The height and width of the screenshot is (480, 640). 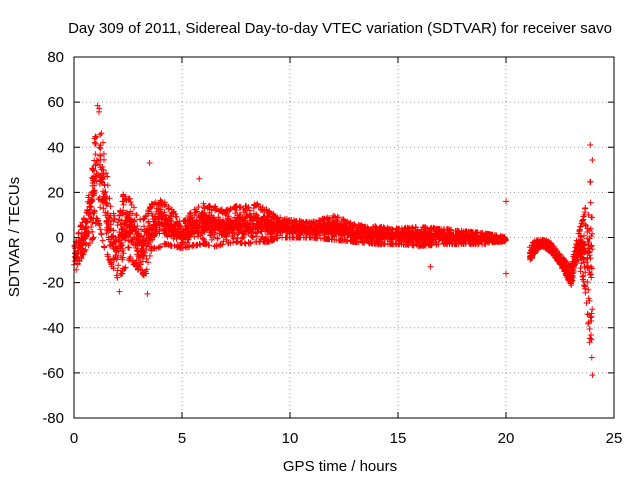 What do you see at coordinates (182, 438) in the screenshot?
I see `x-tick-label: 5` at bounding box center [182, 438].